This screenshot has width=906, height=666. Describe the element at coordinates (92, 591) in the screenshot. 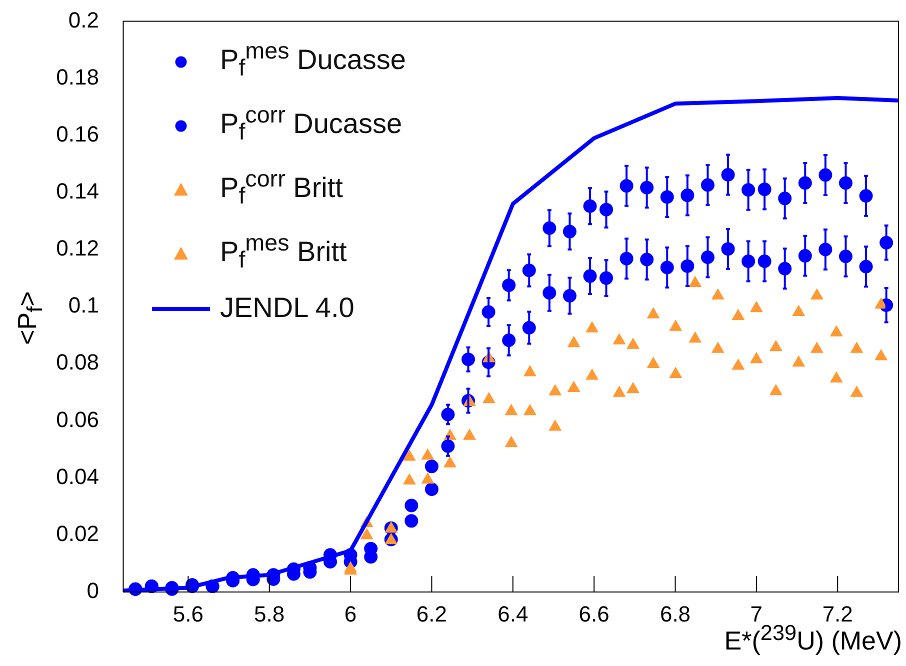

I see `y-tick-label: 0` at that location.